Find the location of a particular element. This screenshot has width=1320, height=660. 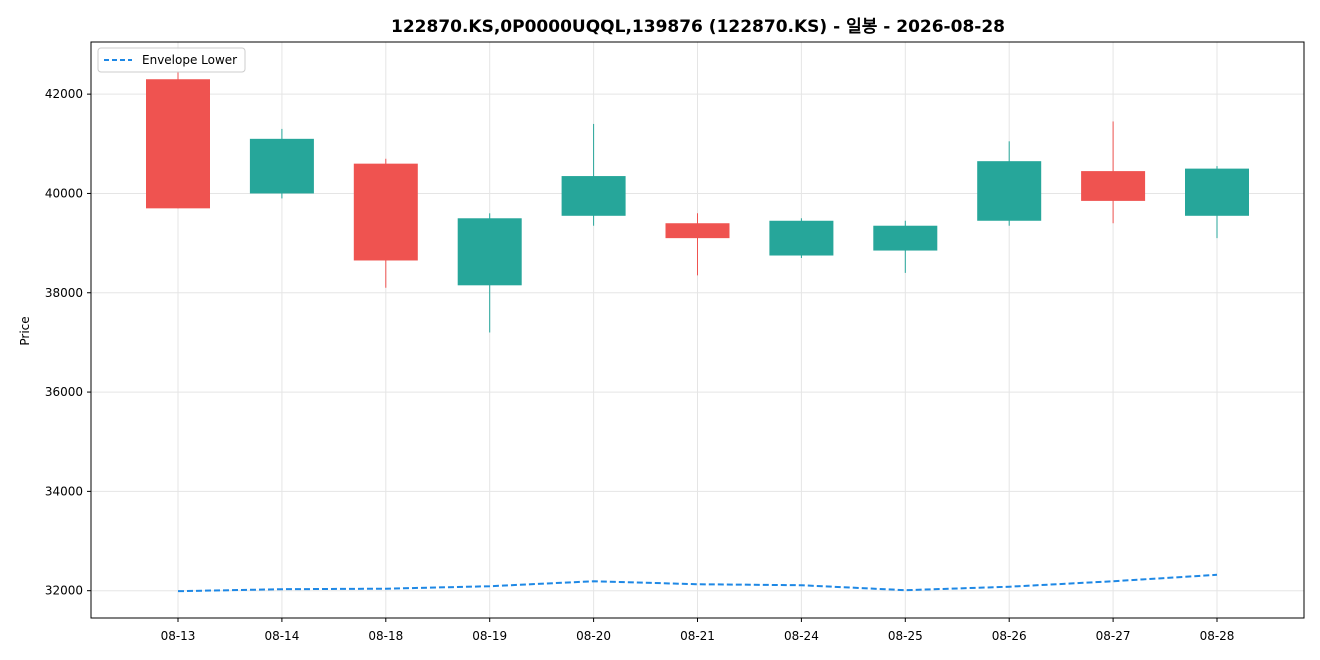

legend-box is located at coordinates (171, 60).